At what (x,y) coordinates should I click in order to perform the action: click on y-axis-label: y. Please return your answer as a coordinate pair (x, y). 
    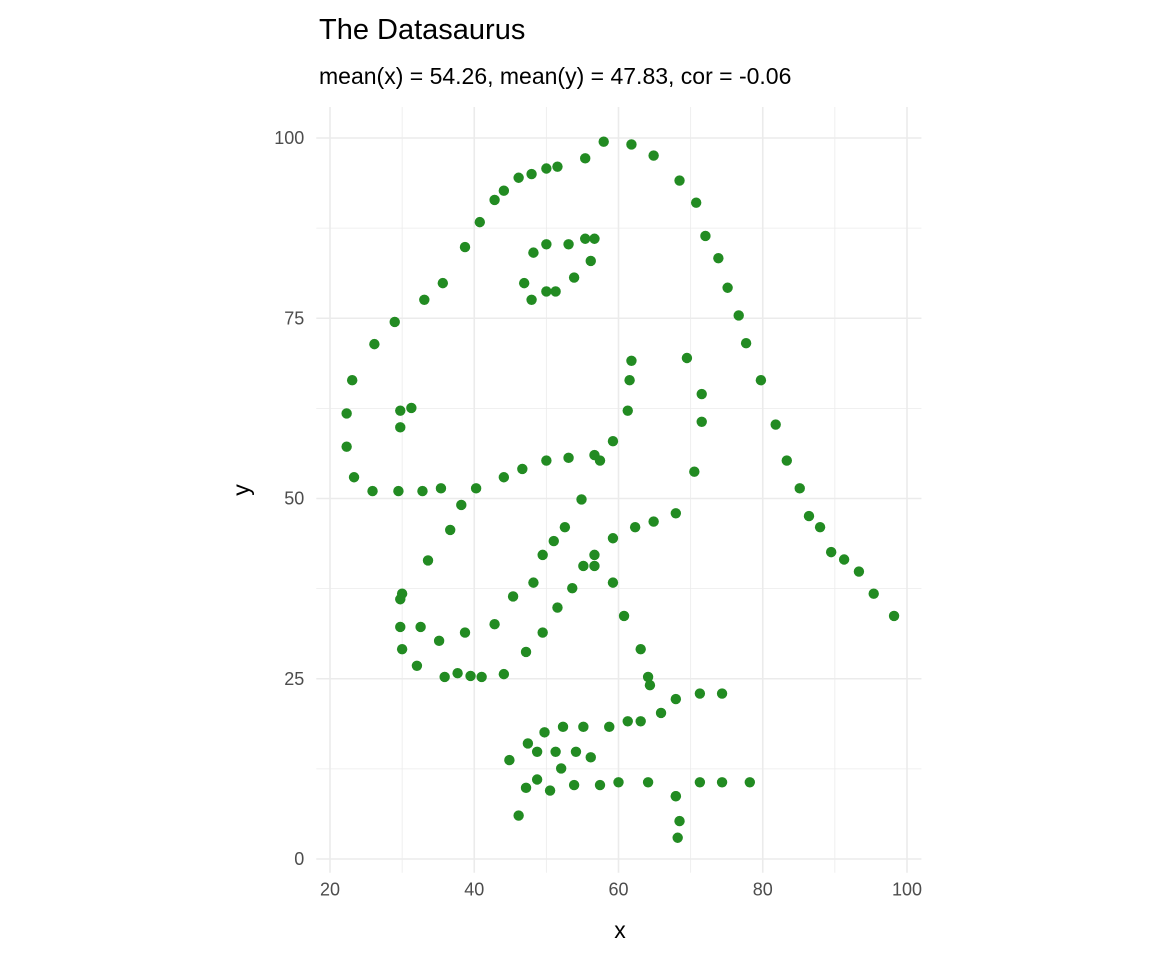
    Looking at the image, I should click on (241, 490).